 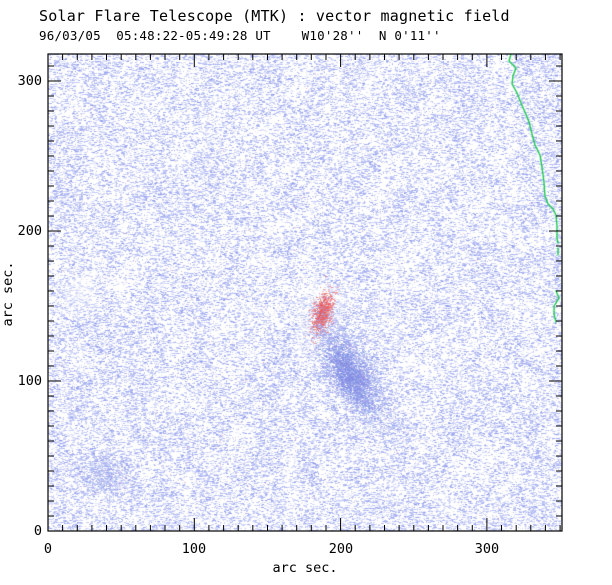 I want to click on y-axis-title: arc sec., so click(x=8, y=294).